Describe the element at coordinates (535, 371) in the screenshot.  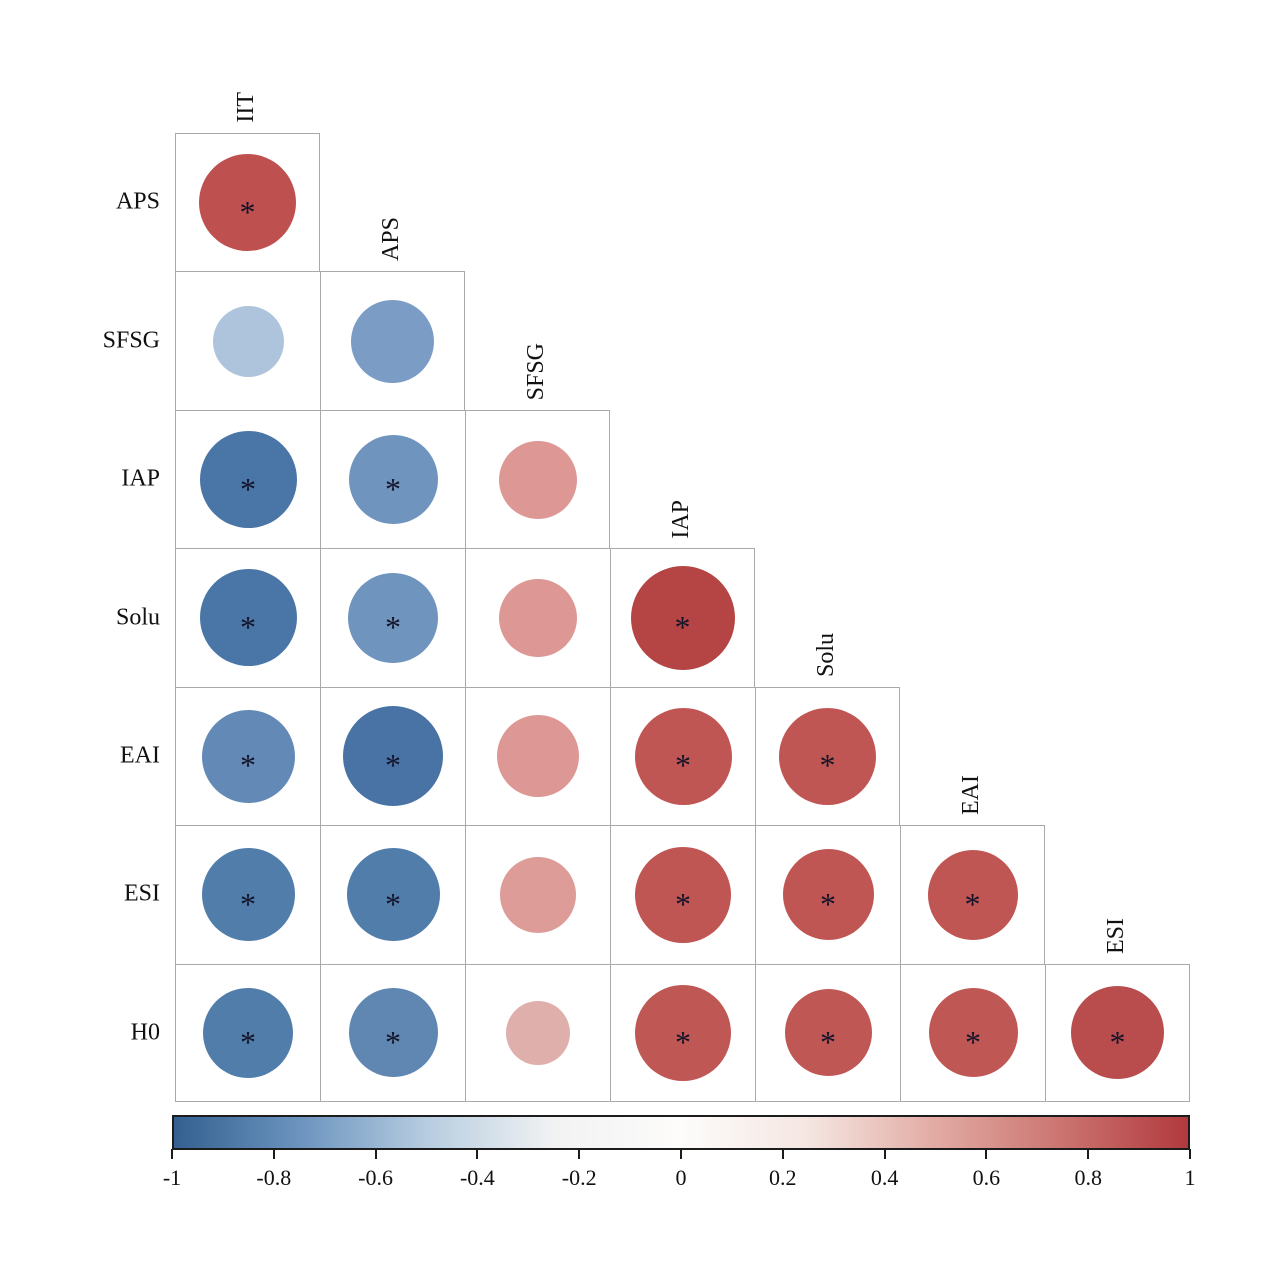
I see `column-label: SFSG` at that location.